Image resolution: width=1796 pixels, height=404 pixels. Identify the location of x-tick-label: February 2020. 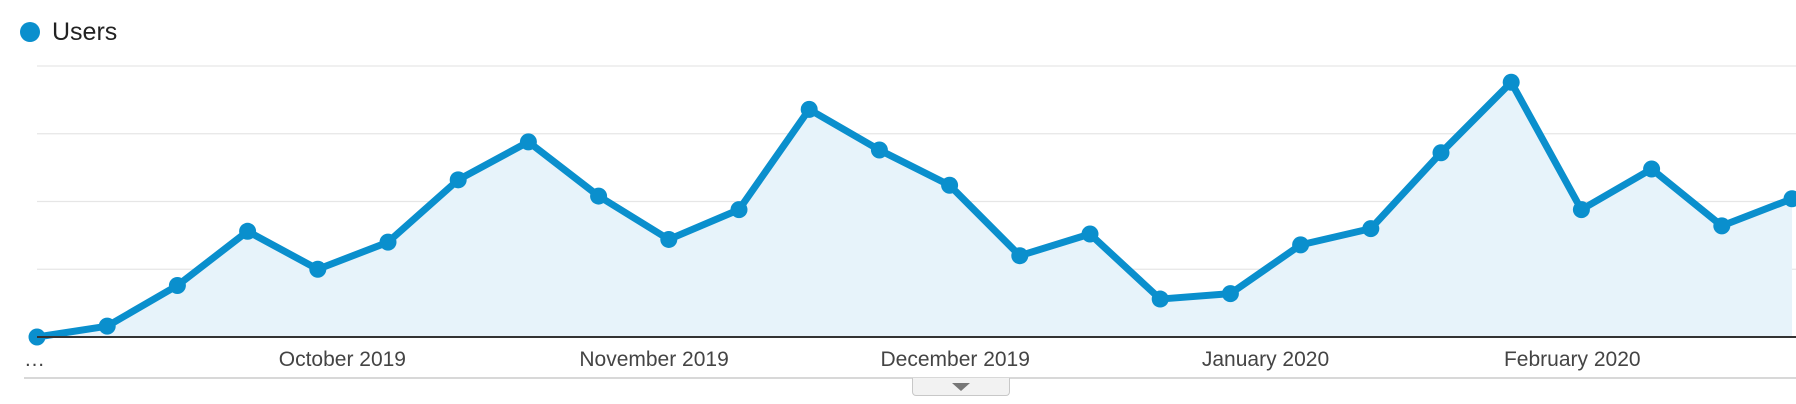
(1572, 359).